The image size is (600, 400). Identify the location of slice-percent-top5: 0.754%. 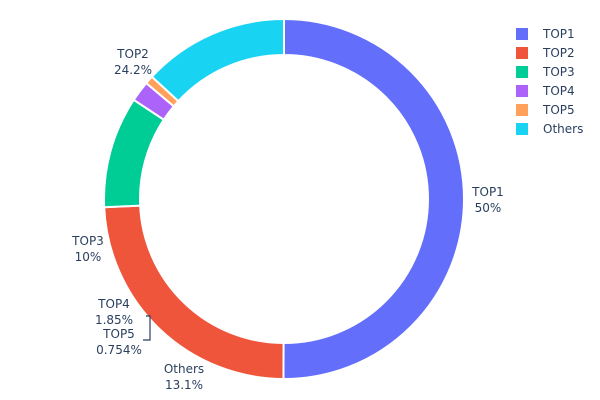
(119, 350).